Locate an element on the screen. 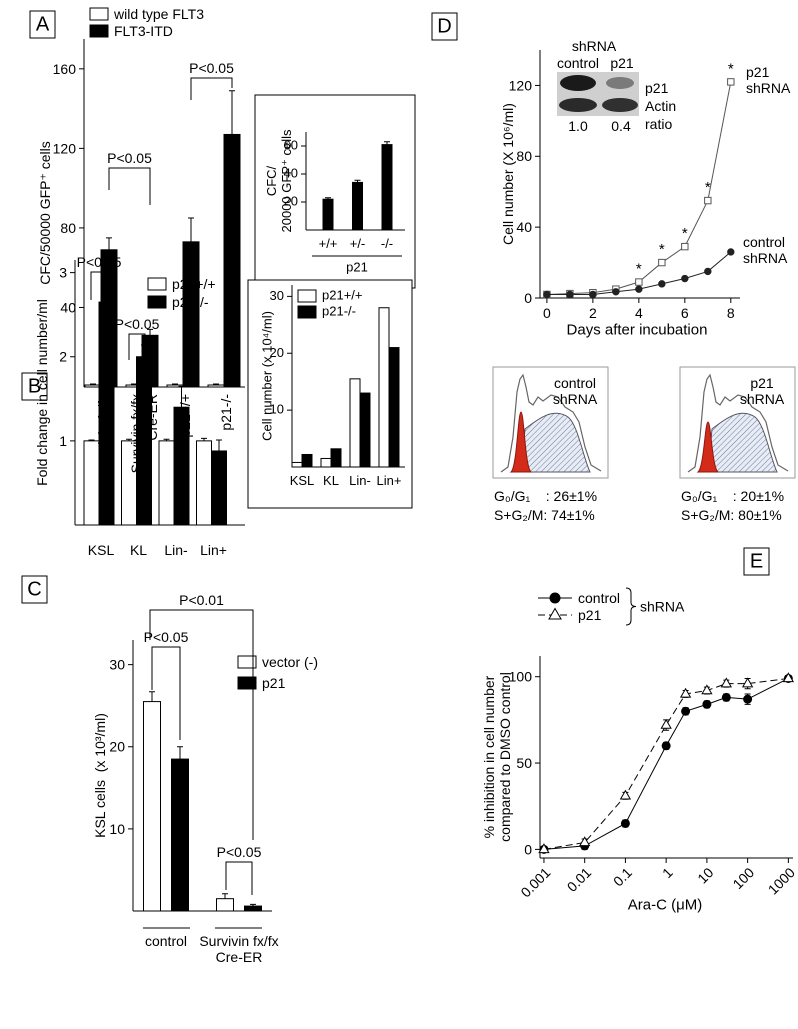 Image resolution: width=798 pixels, height=1029 pixels. legend-label: FLT3-ITD is located at coordinates (143, 30).